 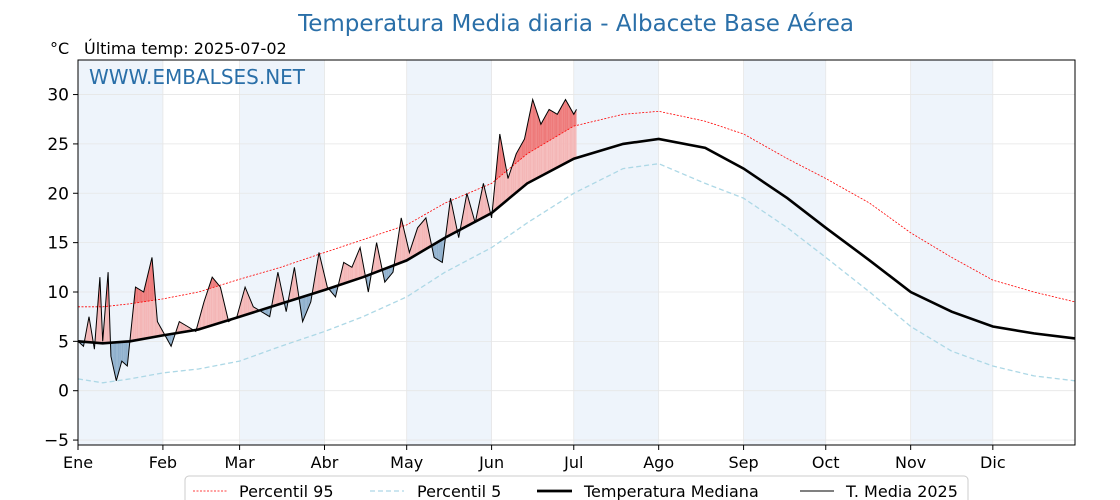 What do you see at coordinates (58, 293) in the screenshot?
I see `y-tick-label: 10` at bounding box center [58, 293].